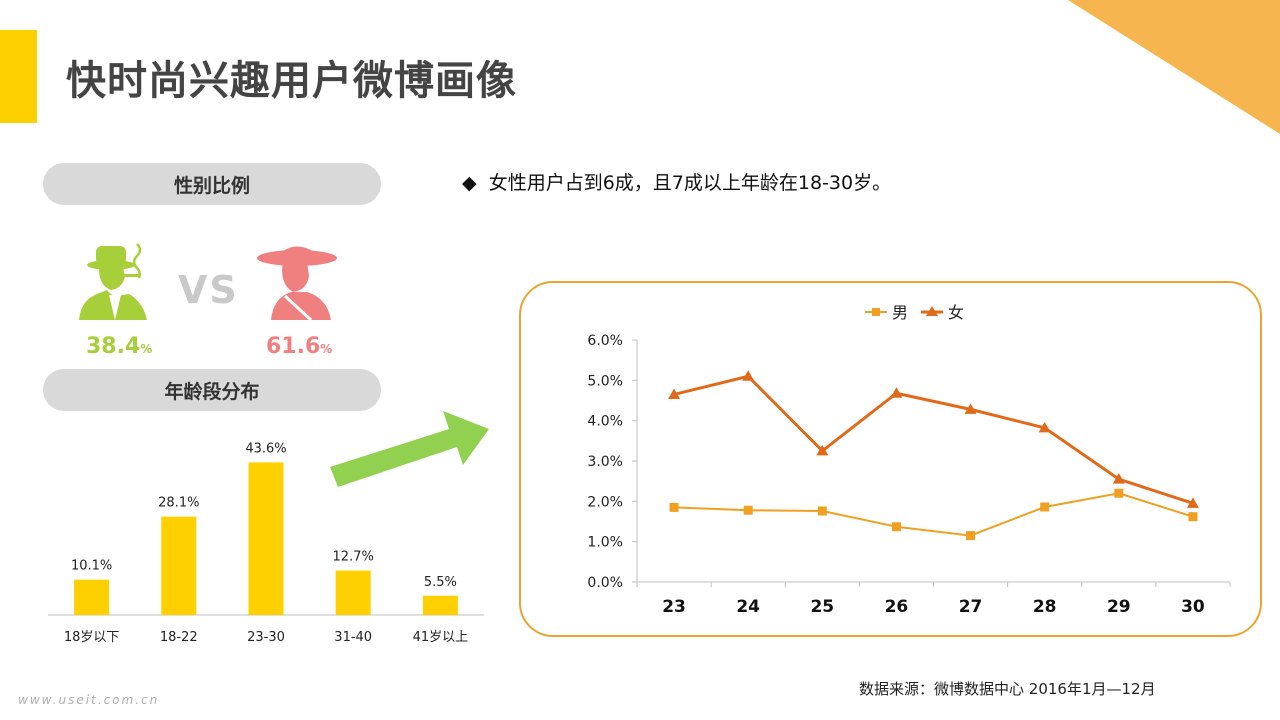  Describe the element at coordinates (932, 311) in the screenshot. I see `legend-female-marker` at that location.